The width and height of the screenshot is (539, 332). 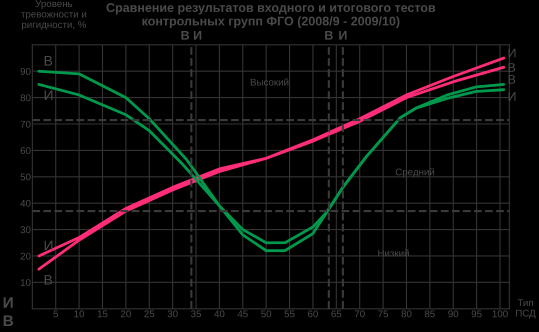 What do you see at coordinates (500, 314) in the screenshot?
I see `x-tick-label: 100` at bounding box center [500, 314].